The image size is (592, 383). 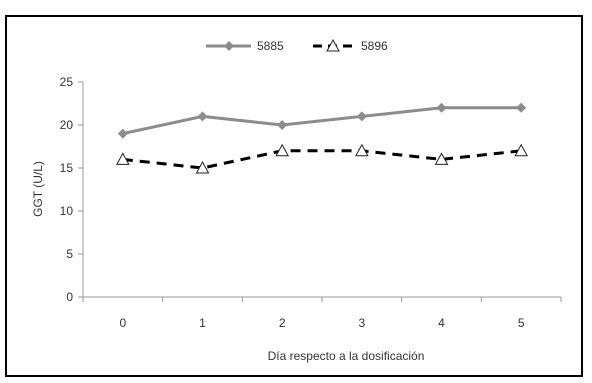 I want to click on x-tick-label: 5, so click(x=521, y=323).